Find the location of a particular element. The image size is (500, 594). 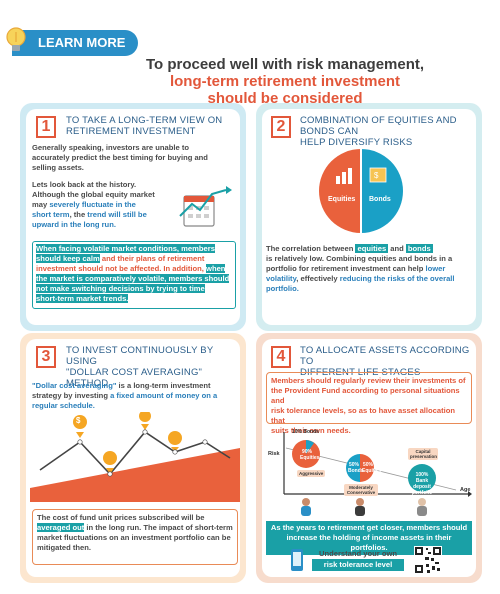

p1-intro-l3: selling assets. is located at coordinates (58, 167).